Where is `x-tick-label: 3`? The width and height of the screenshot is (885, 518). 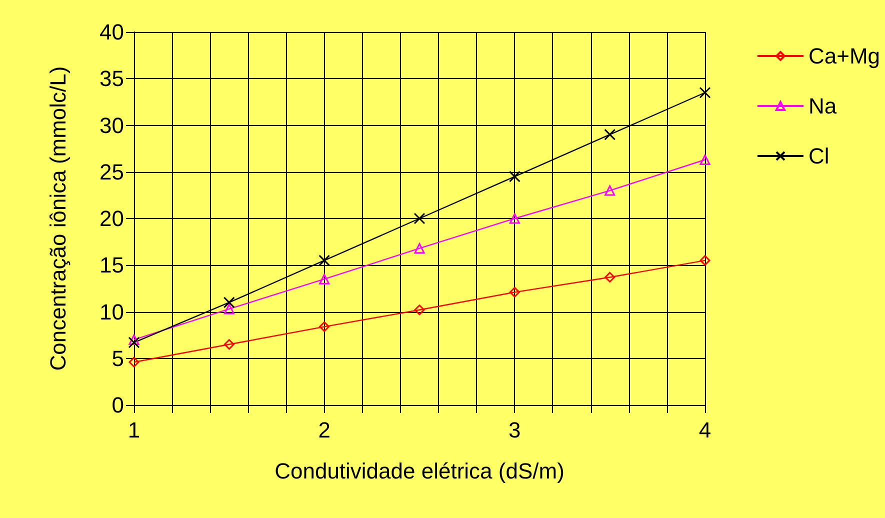
x-tick-label: 3 is located at coordinates (514, 430).